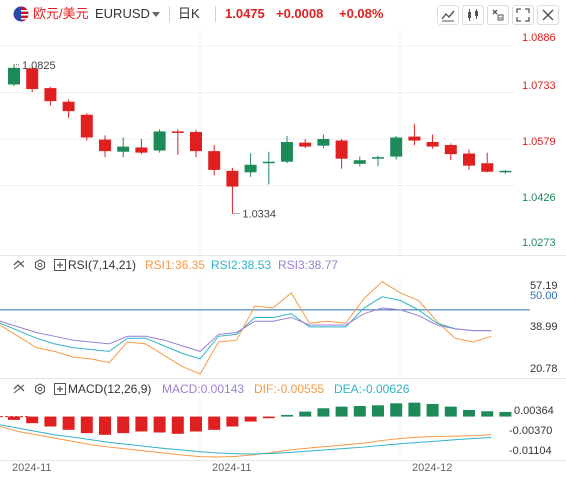 This screenshot has width=566, height=482. I want to click on rsi-y-tick: 57.19, so click(544, 286).